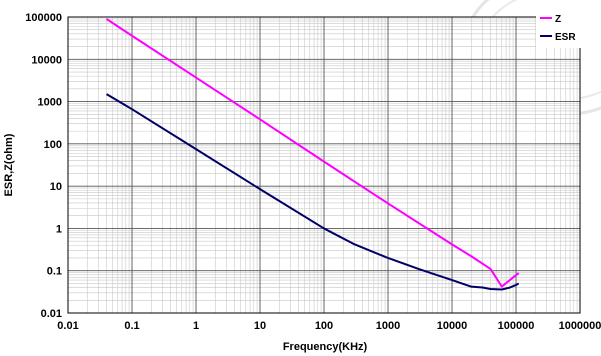 This screenshot has width=601, height=356. What do you see at coordinates (260, 326) in the screenshot?
I see `x-tick-label: 10` at bounding box center [260, 326].